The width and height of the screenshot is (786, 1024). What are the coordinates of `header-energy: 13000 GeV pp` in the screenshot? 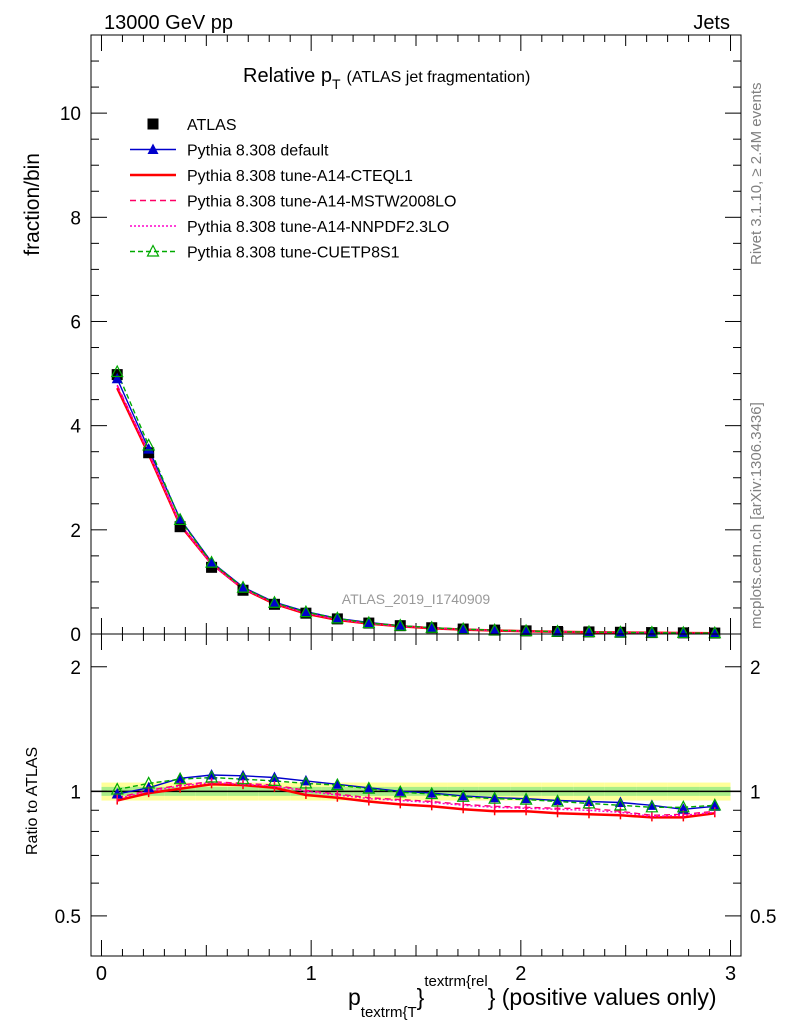 It's located at (168, 23).